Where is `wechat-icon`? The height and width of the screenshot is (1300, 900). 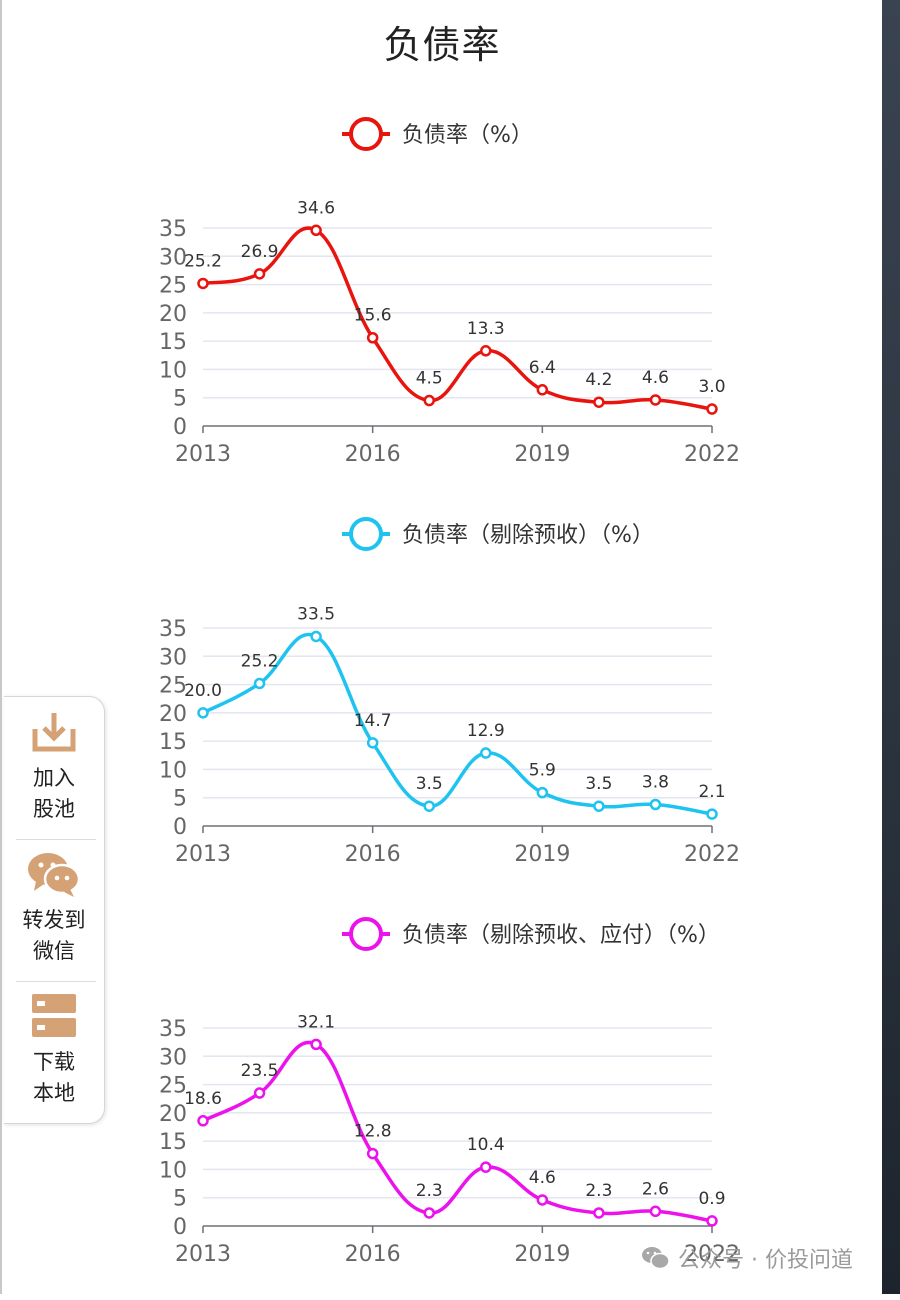 wechat-icon is located at coordinates (54, 875).